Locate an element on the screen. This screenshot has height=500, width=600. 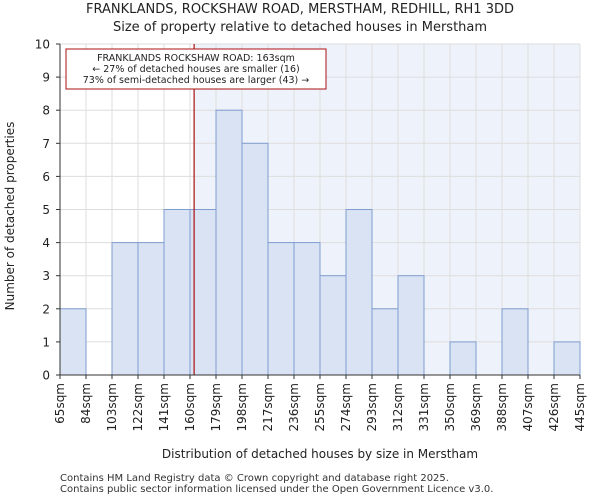
y-tick-label: 4 is located at coordinates (46, 243).